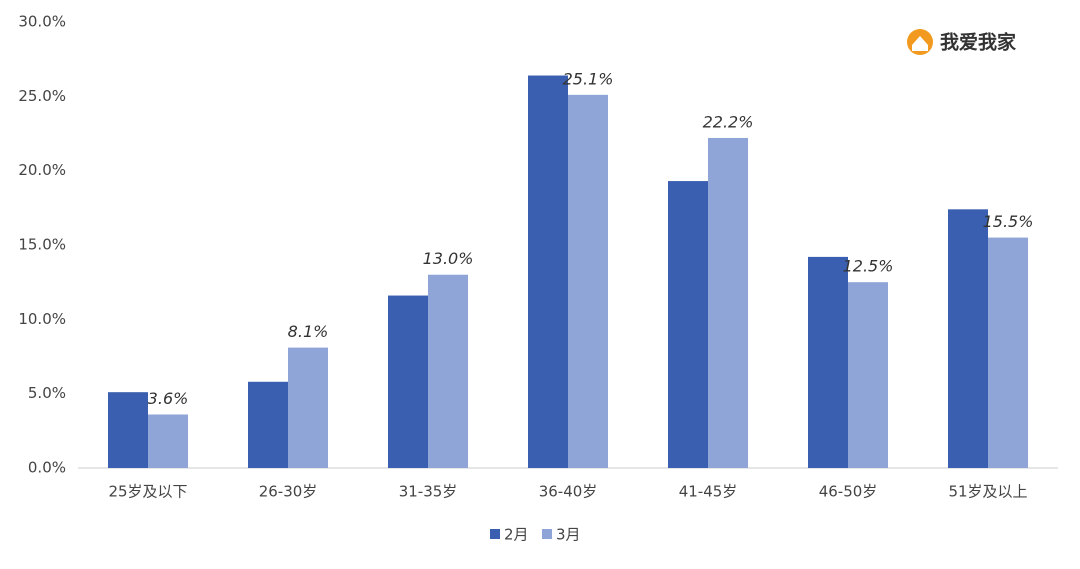  What do you see at coordinates (42, 22) in the screenshot?
I see `y-tick-label: 30.0%` at bounding box center [42, 22].